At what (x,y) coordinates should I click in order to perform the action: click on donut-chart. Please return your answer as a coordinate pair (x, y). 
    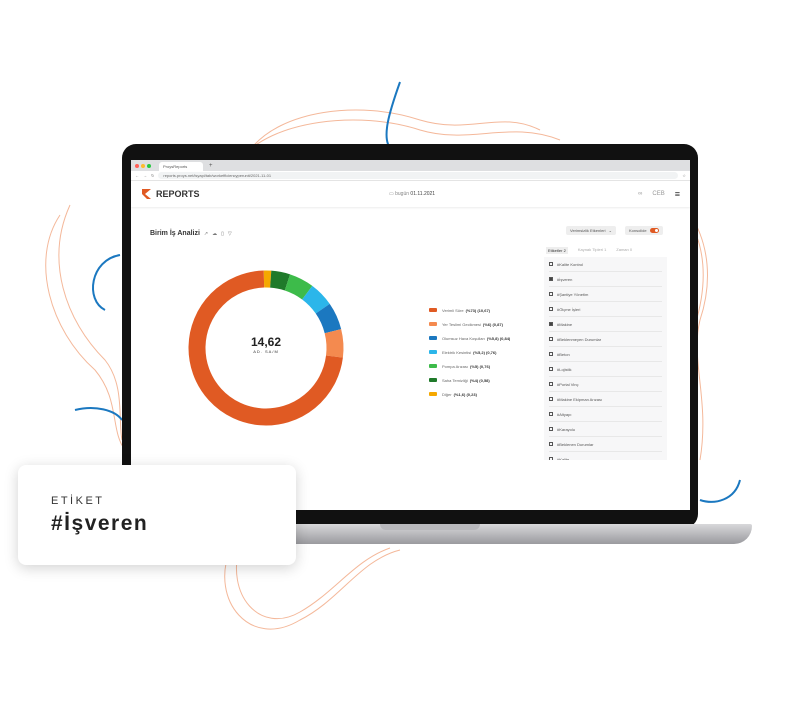
    Looking at the image, I should click on (266, 348).